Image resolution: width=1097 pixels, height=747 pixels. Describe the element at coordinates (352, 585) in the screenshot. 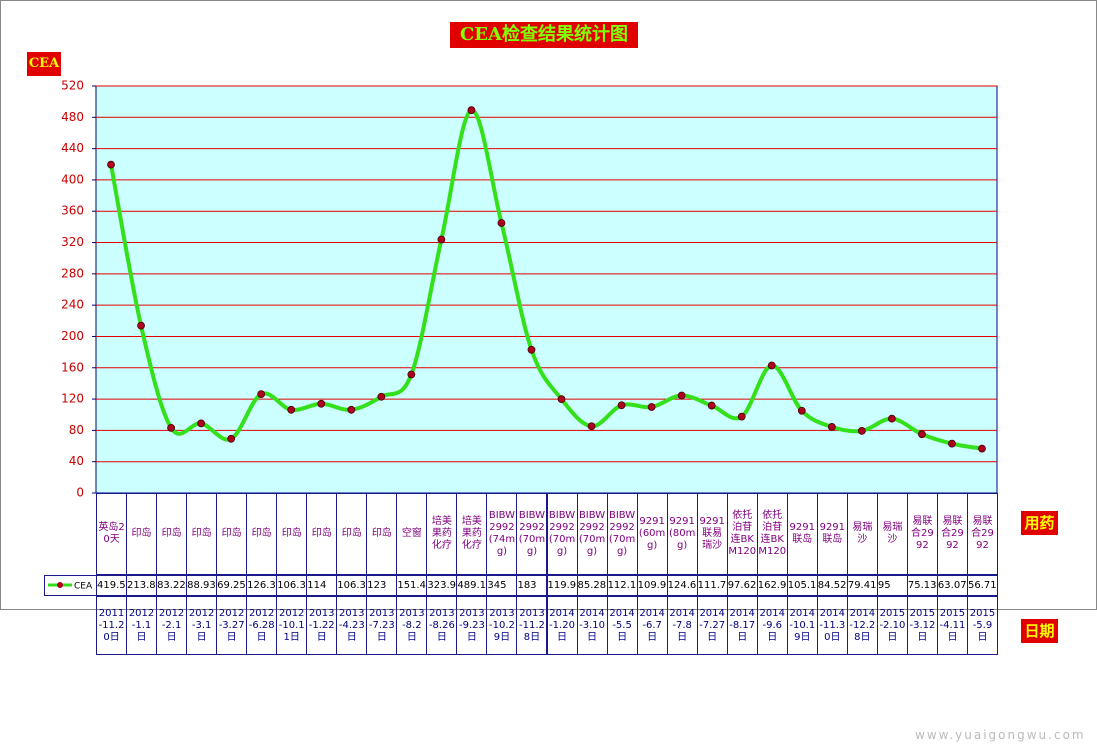

I see `value-label: 106.3` at that location.